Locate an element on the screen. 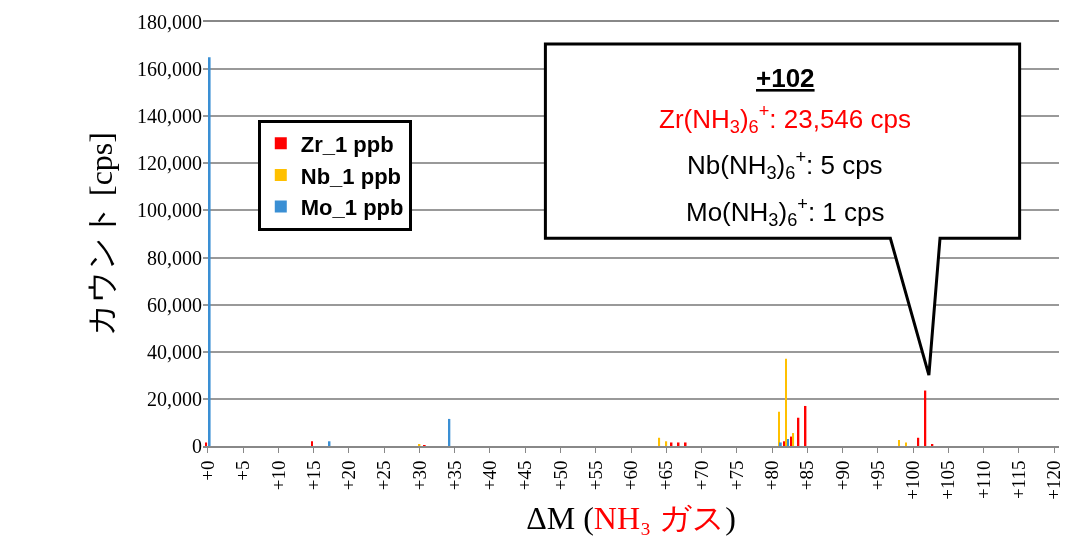 The image size is (1071, 559). annotation: Zr(NH$_{3}$)$_{6}$$^{+}$: 23,546 cps is located at coordinates (785, 119).